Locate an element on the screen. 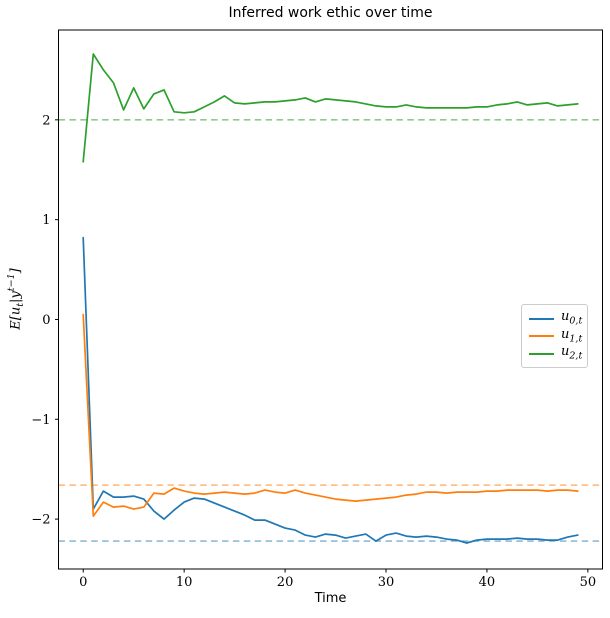 This screenshot has height=618, width=610. legend-line-u1-icon is located at coordinates (541, 336).